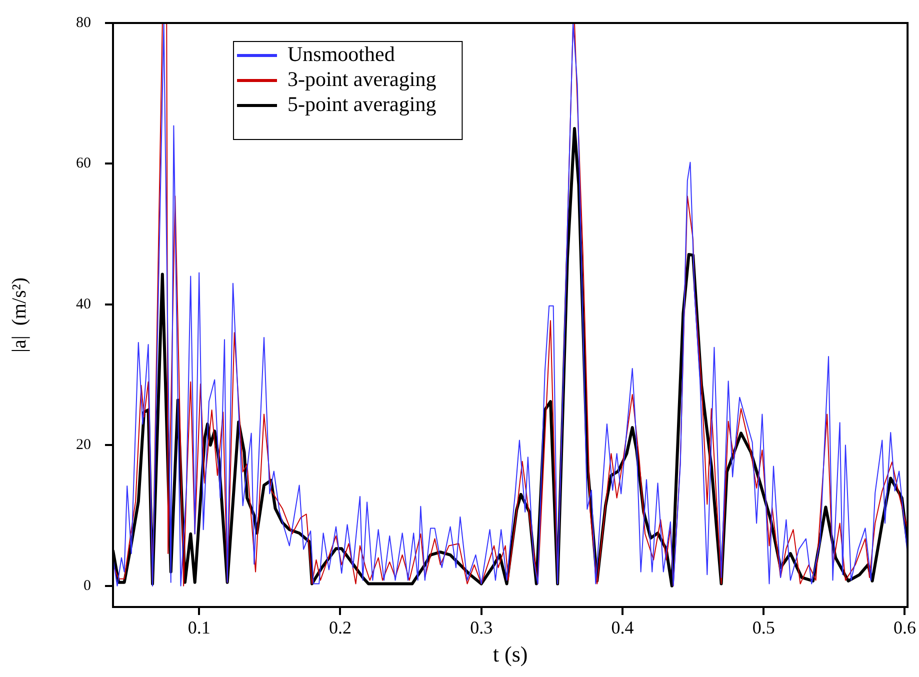  What do you see at coordinates (481, 628) in the screenshot?
I see `x-tick-label: 0.3` at bounding box center [481, 628].